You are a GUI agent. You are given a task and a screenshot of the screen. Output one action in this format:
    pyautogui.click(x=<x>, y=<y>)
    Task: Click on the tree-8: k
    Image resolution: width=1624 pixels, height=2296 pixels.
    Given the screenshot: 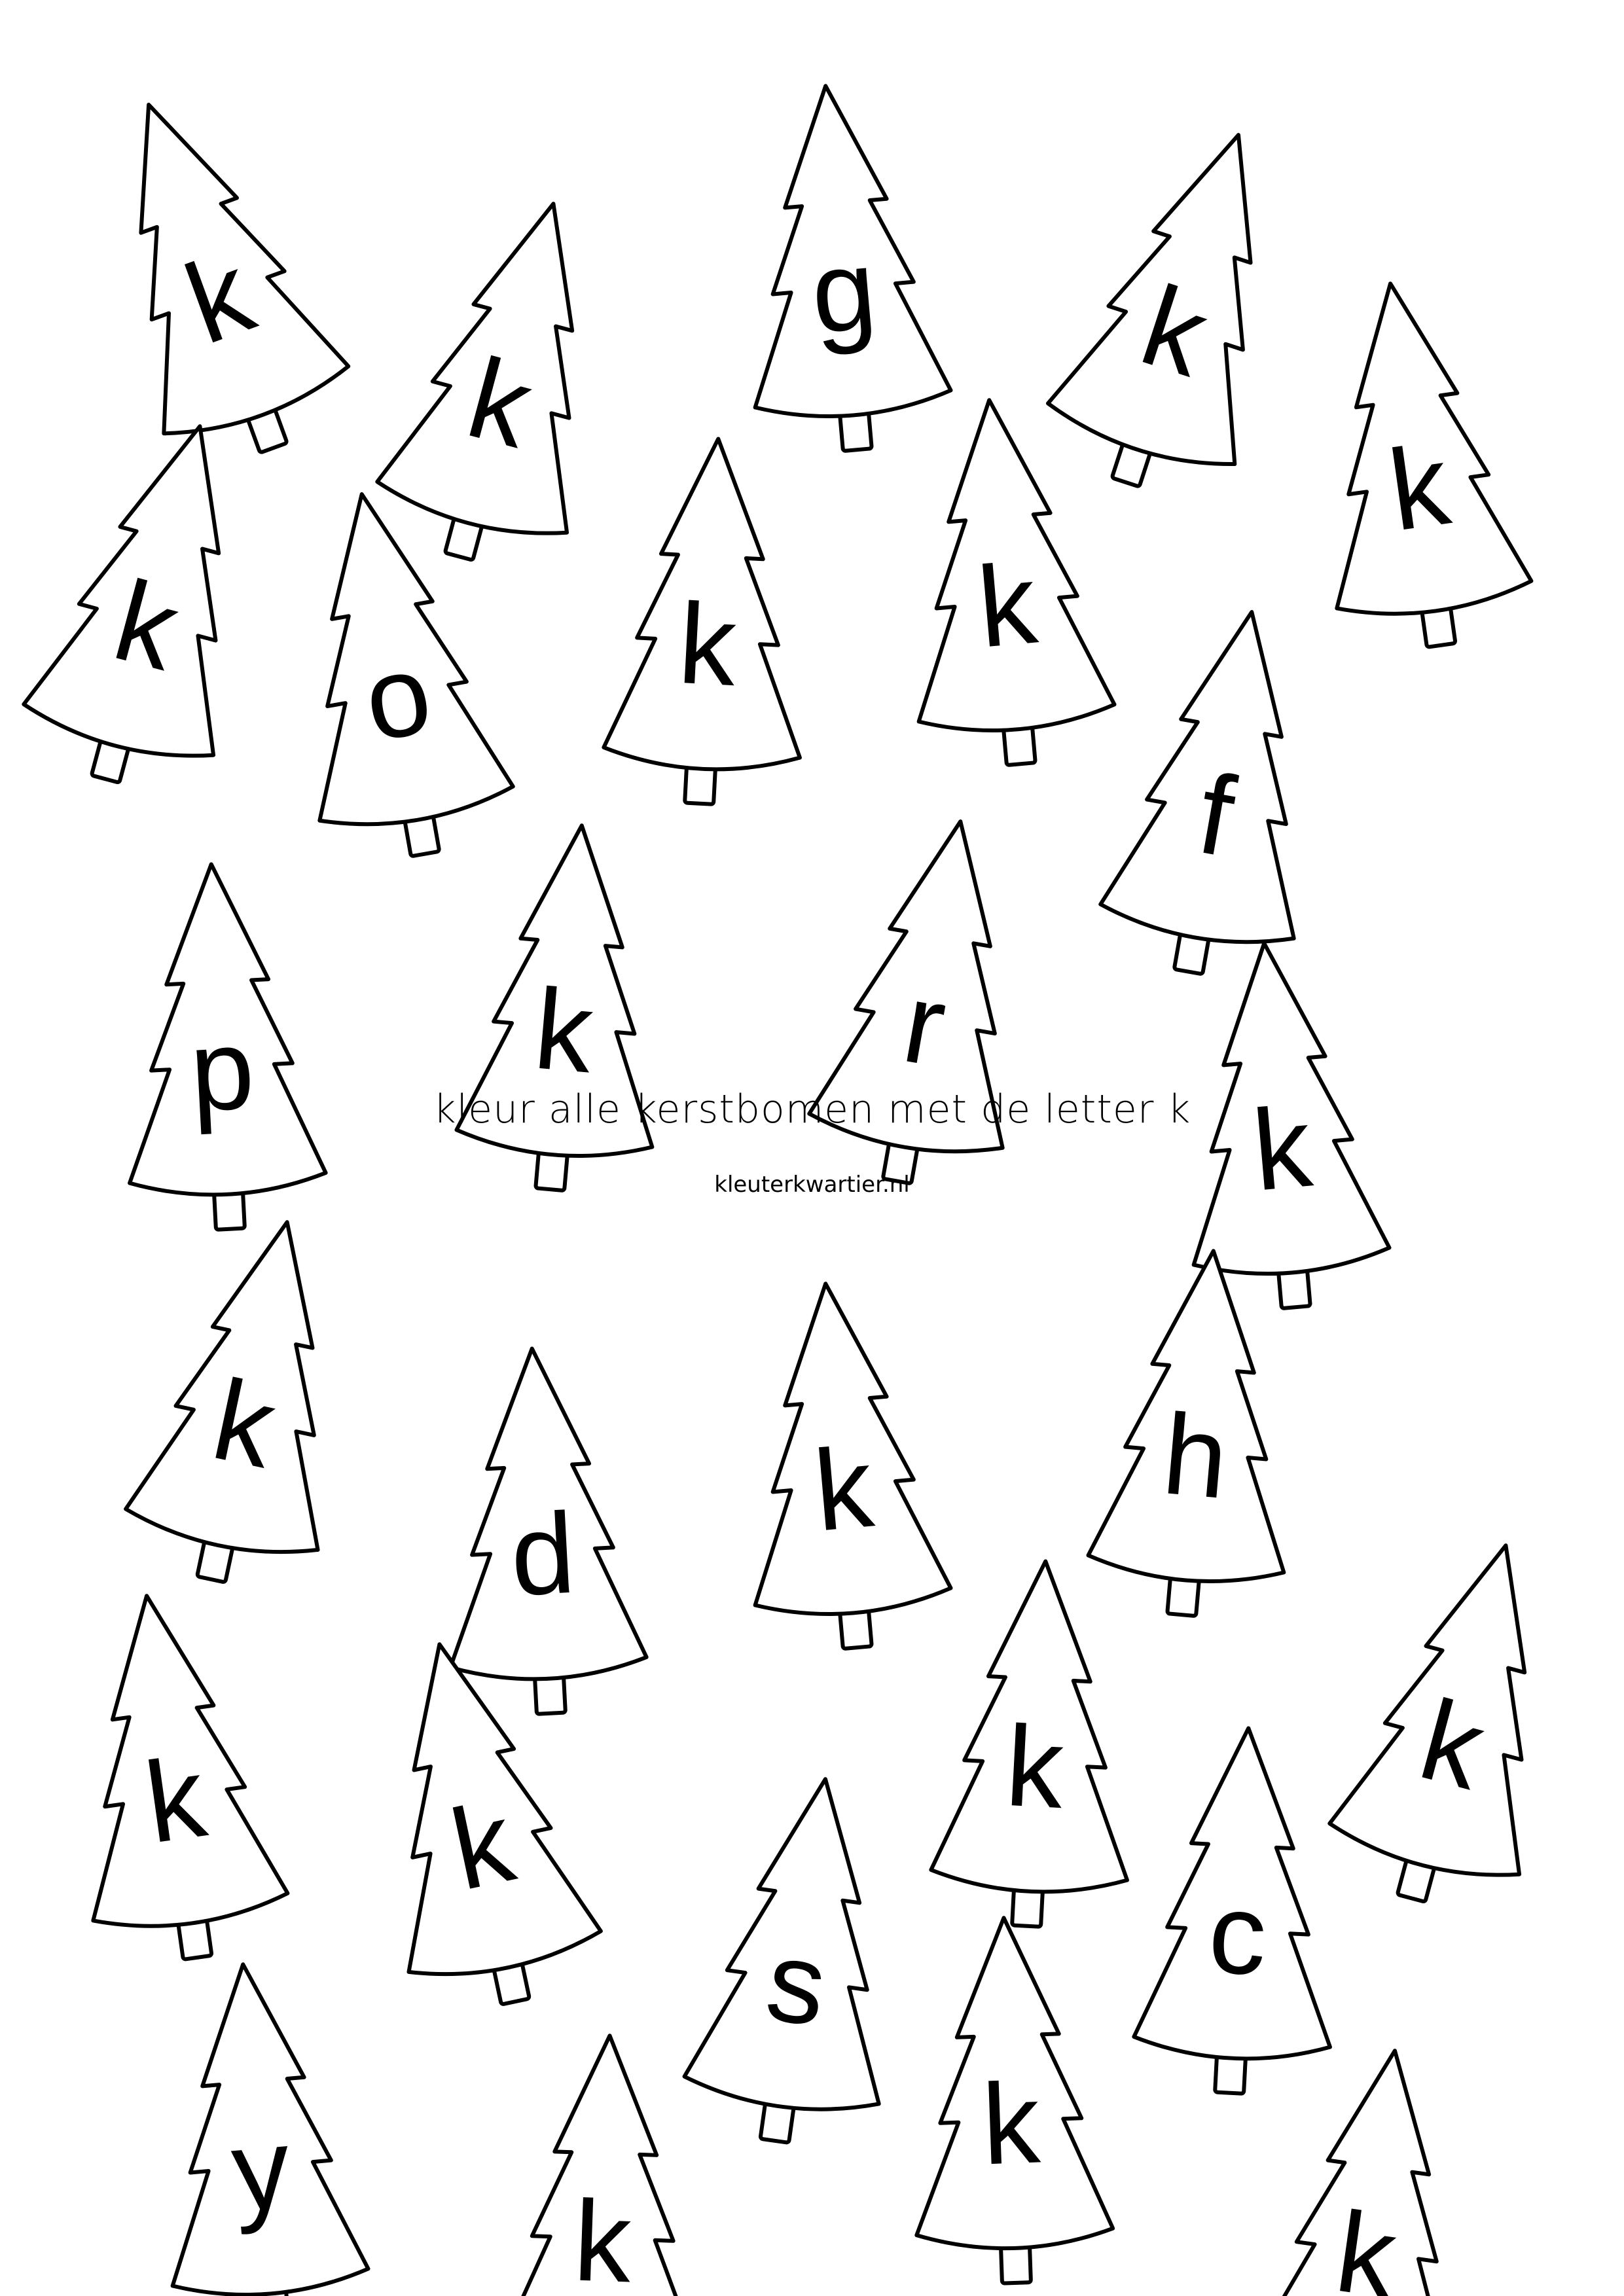 What is the action you would take?
    pyautogui.click(x=708, y=621)
    